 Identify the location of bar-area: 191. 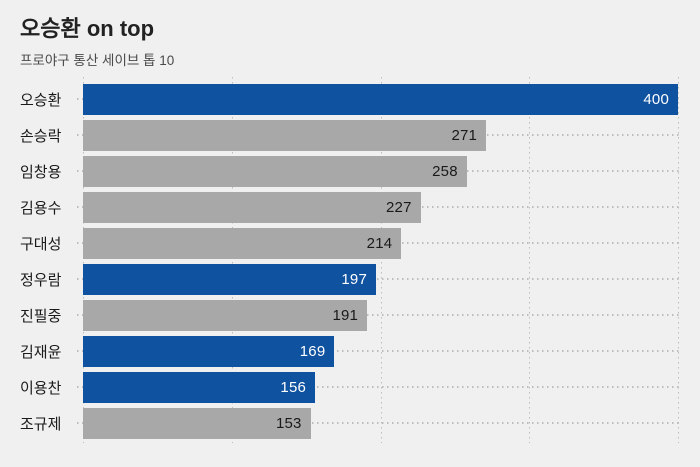
(388, 315).